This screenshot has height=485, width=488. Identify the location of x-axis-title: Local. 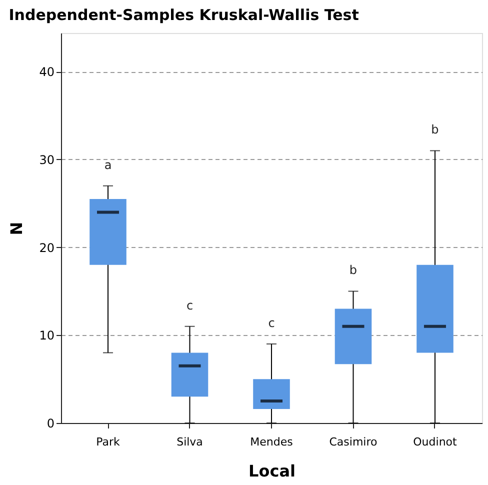
(272, 471).